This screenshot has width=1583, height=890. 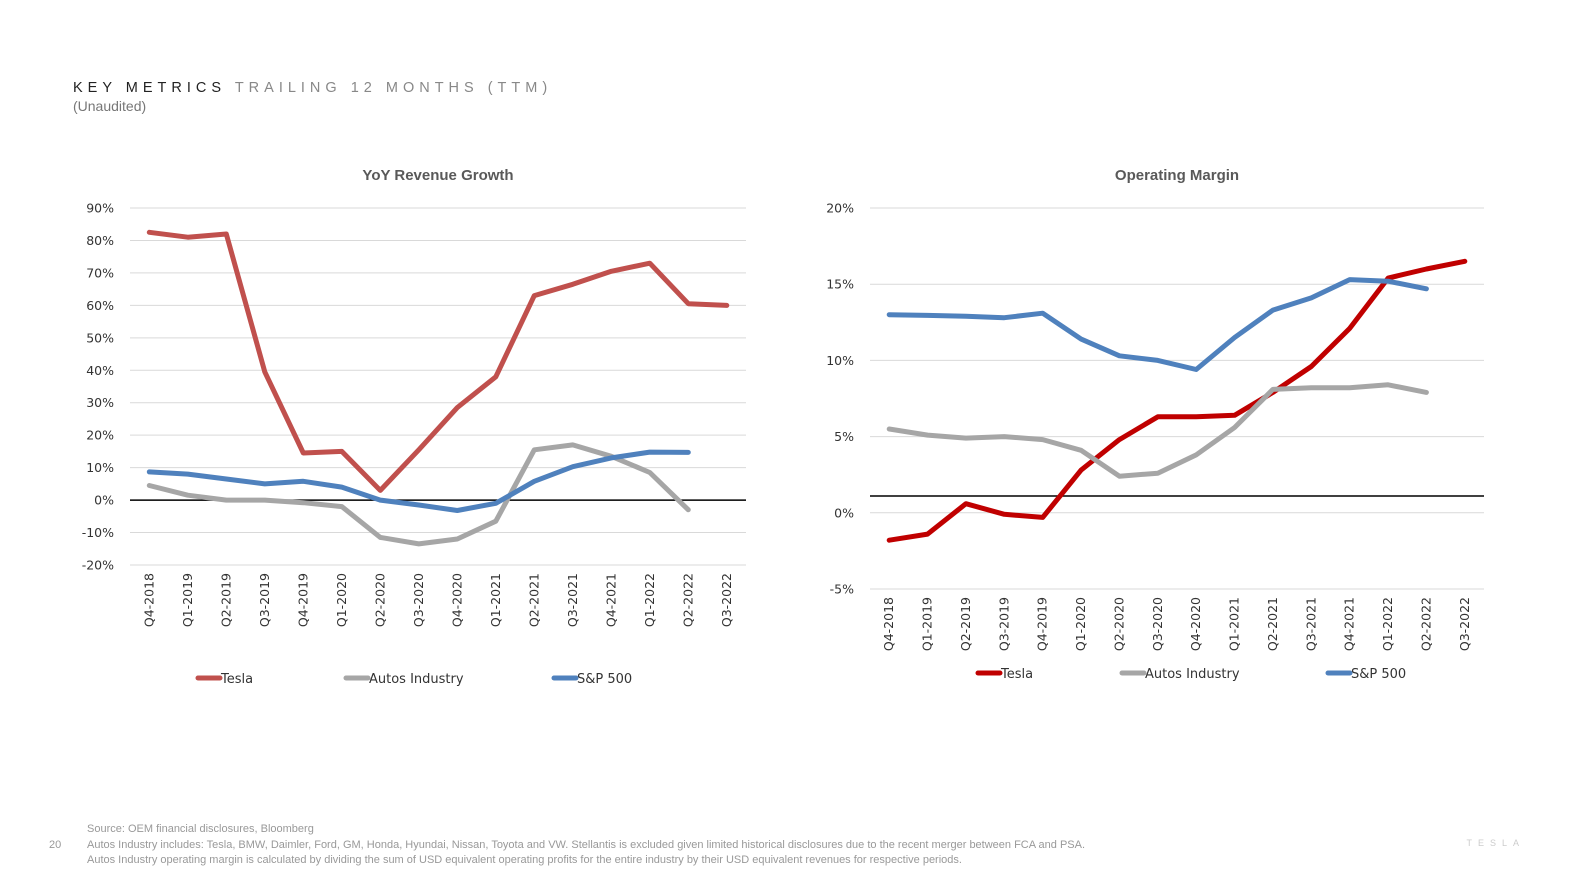 What do you see at coordinates (100, 272) in the screenshot?
I see `y-tick-label: 70%` at bounding box center [100, 272].